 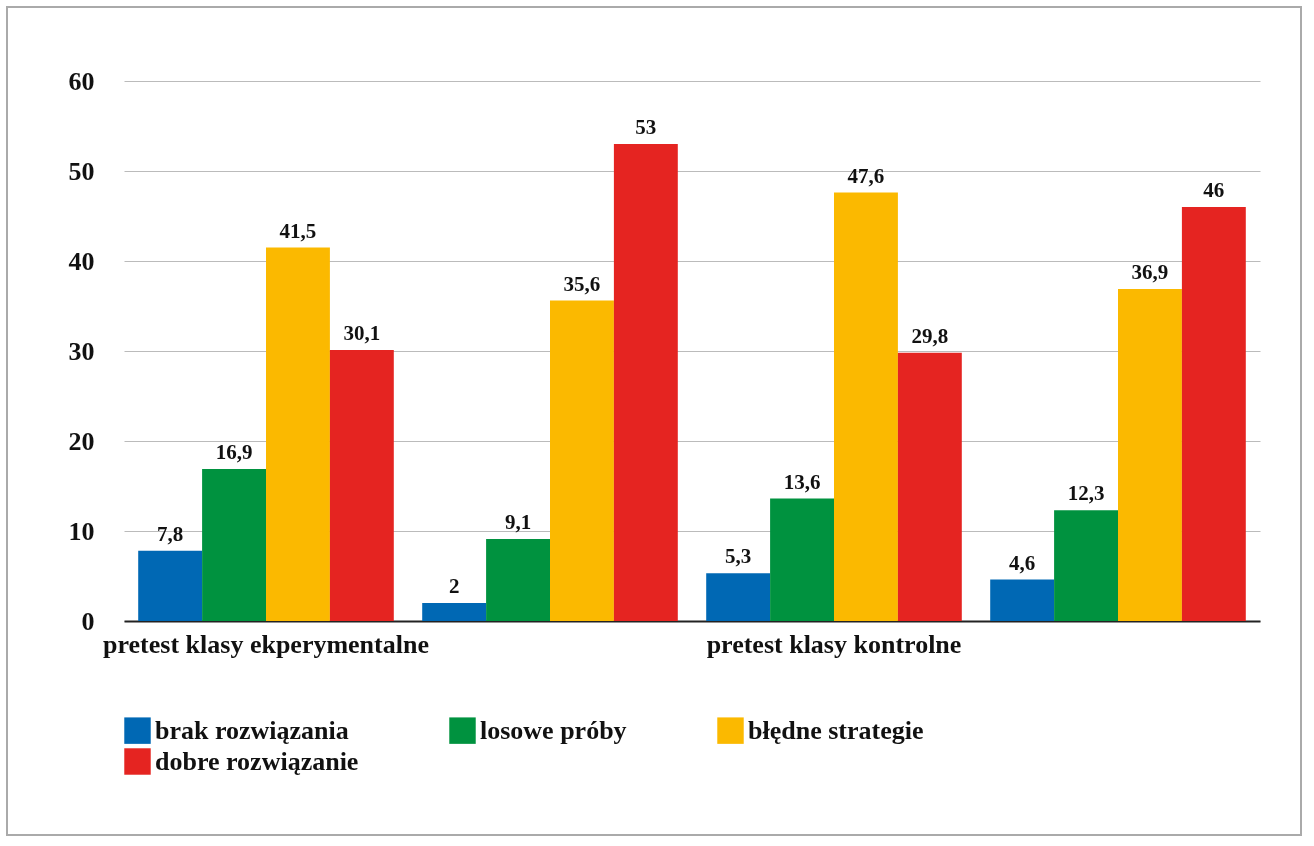 I want to click on data-label: 30,1, so click(x=362, y=333).